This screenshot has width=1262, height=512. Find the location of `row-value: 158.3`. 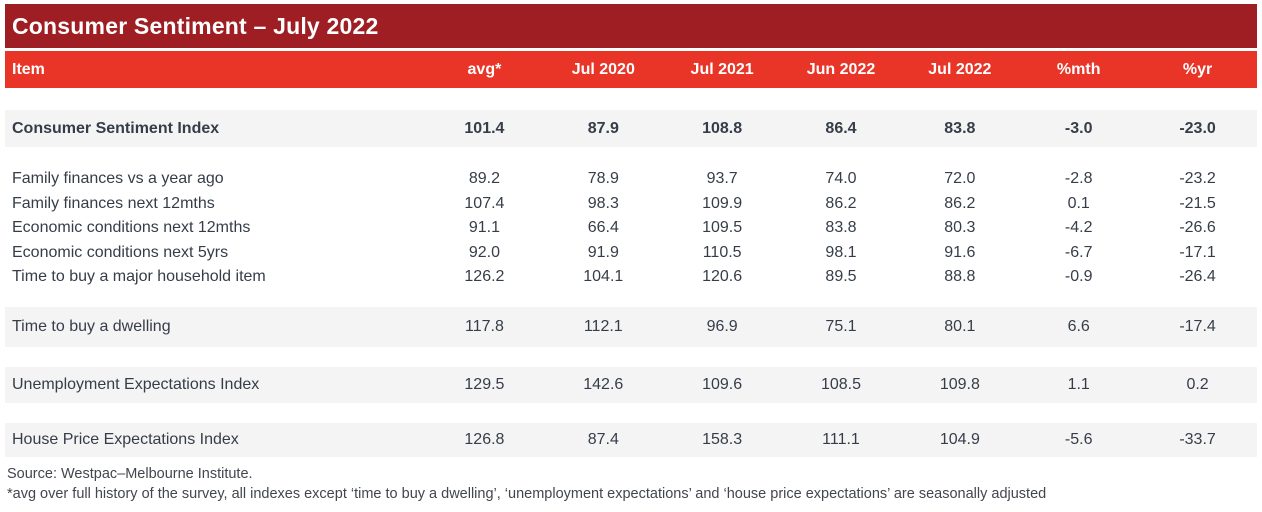

row-value: 158.3 is located at coordinates (722, 439).